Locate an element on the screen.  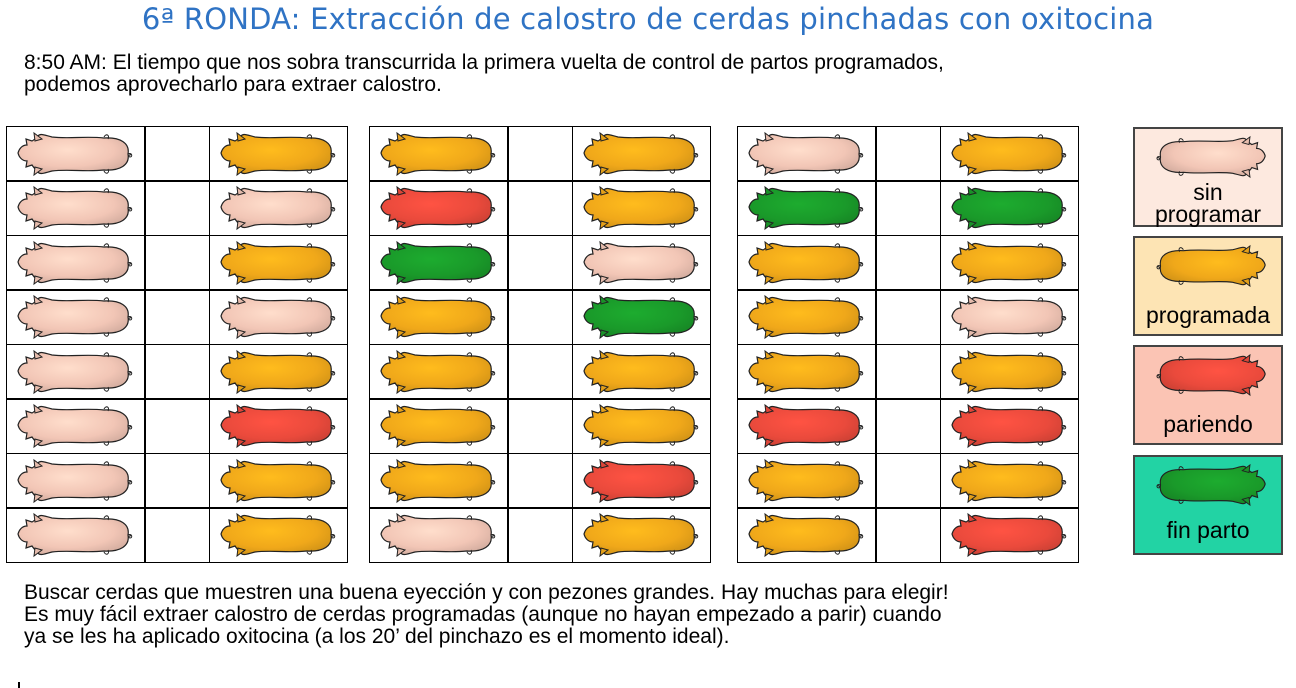
legend-sin-programar: sin programar is located at coordinates (1208, 177).